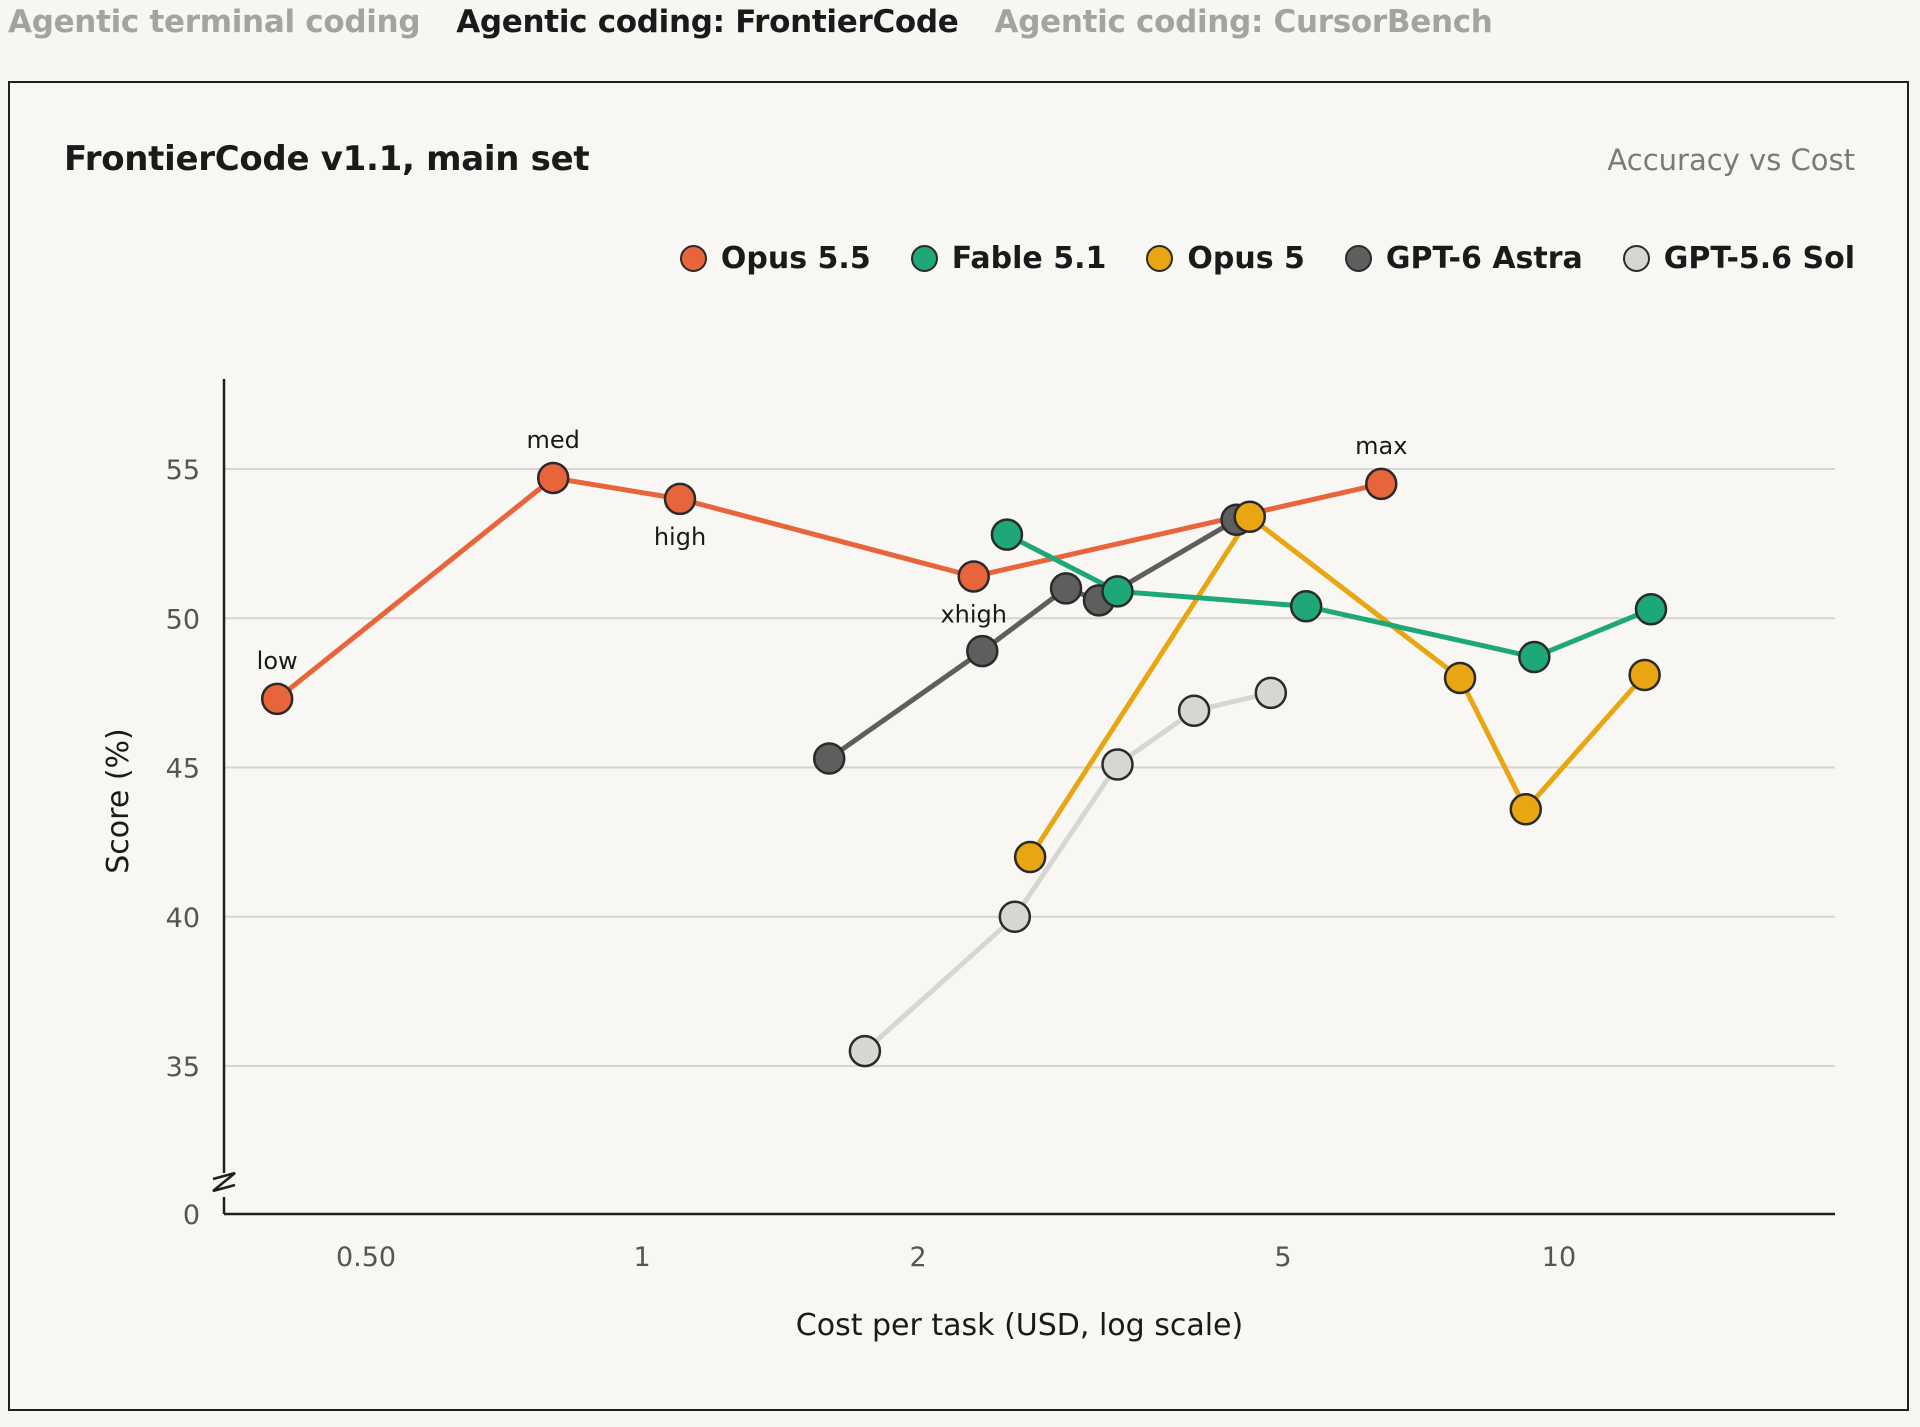  I want to click on x-axis-title: Cost per task (USD, log scale), so click(1019, 1325).